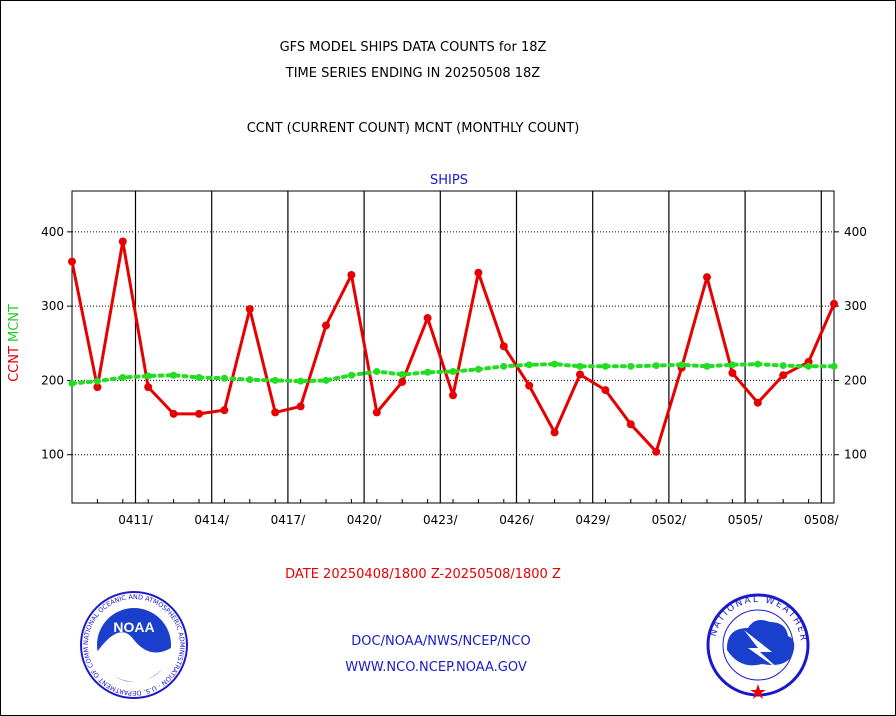  I want to click on y-tick-label-right: 300, so click(855, 306).